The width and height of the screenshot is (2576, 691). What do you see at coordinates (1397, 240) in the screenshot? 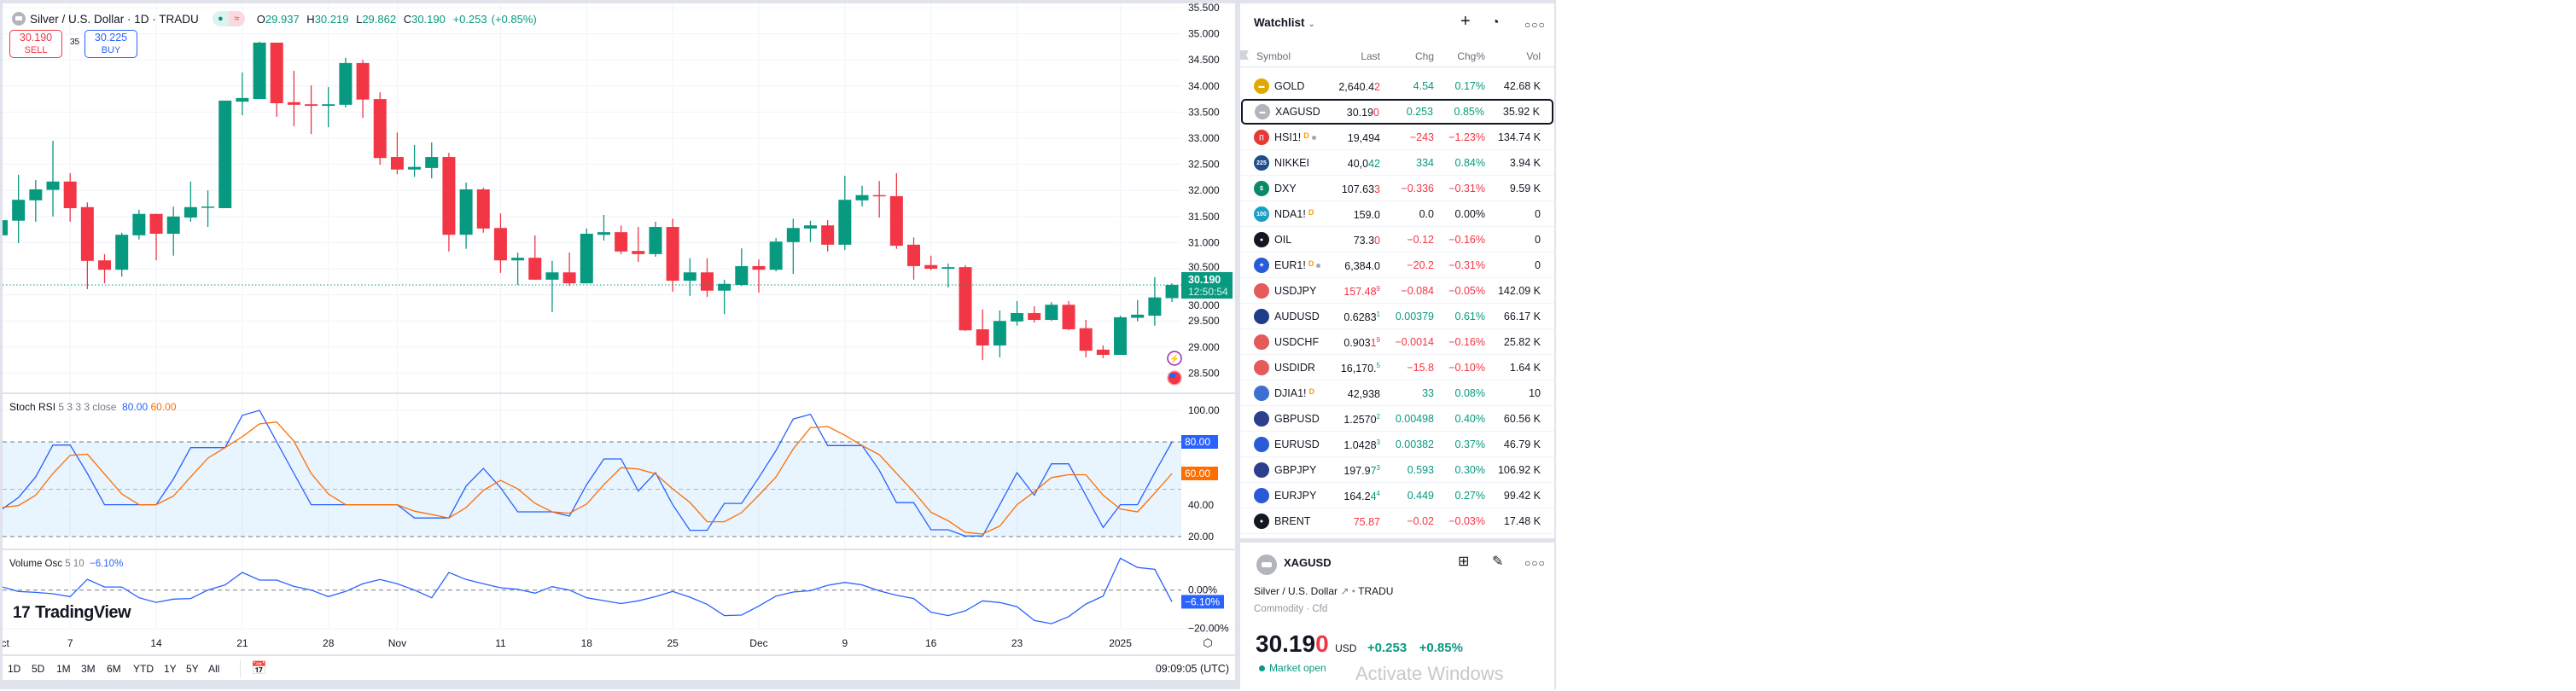
I see `watchlist-row-oil: ● OIL 73.30 −0.12 −0.16% 0` at bounding box center [1397, 240].